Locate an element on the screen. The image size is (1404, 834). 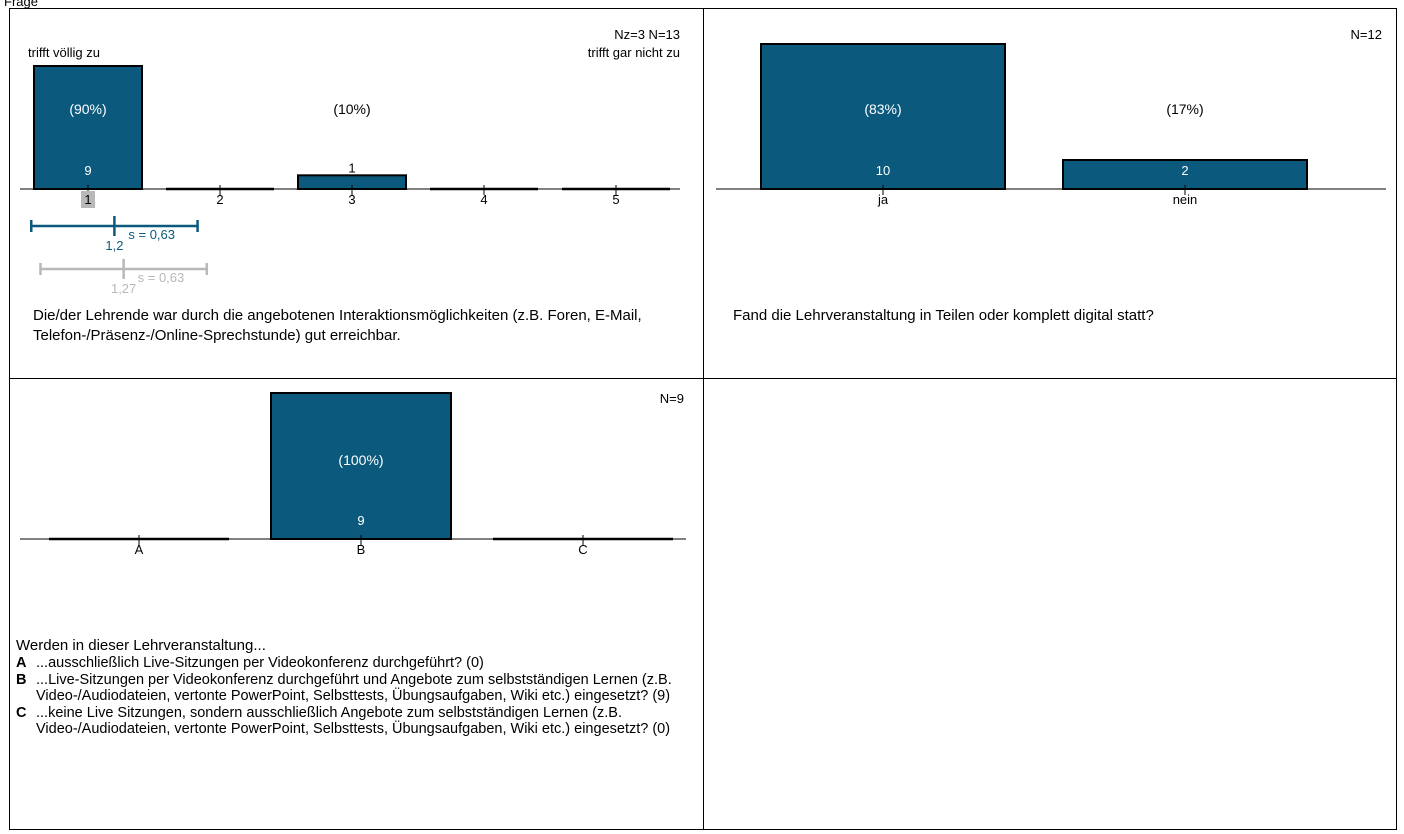
scale-anchor-right: trifft gar nicht zu is located at coordinates (634, 52).